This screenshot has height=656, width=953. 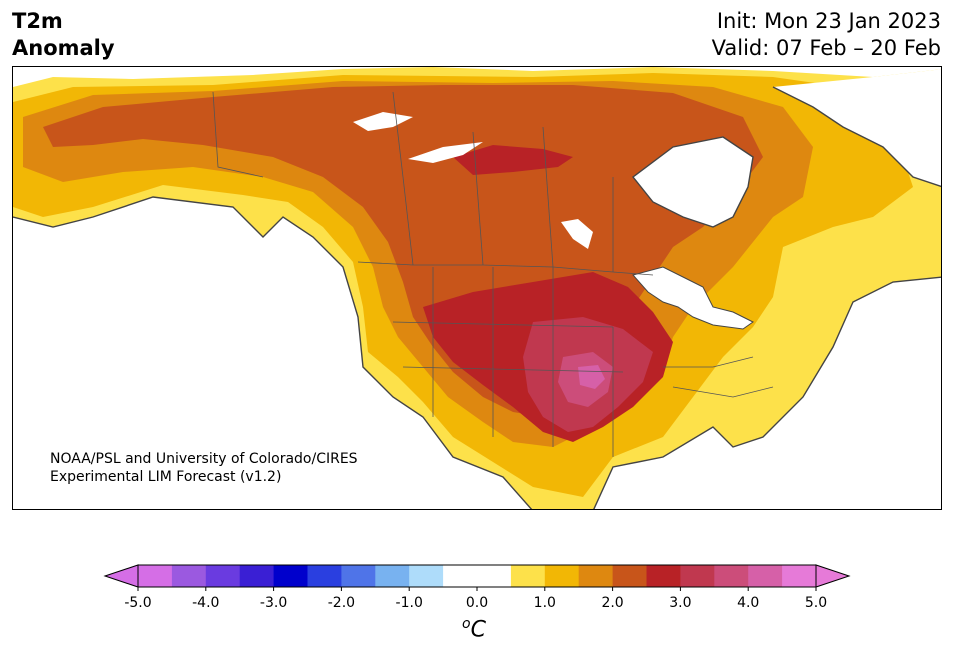 I want to click on colorbar-tick-label: 0.0, so click(x=477, y=603).